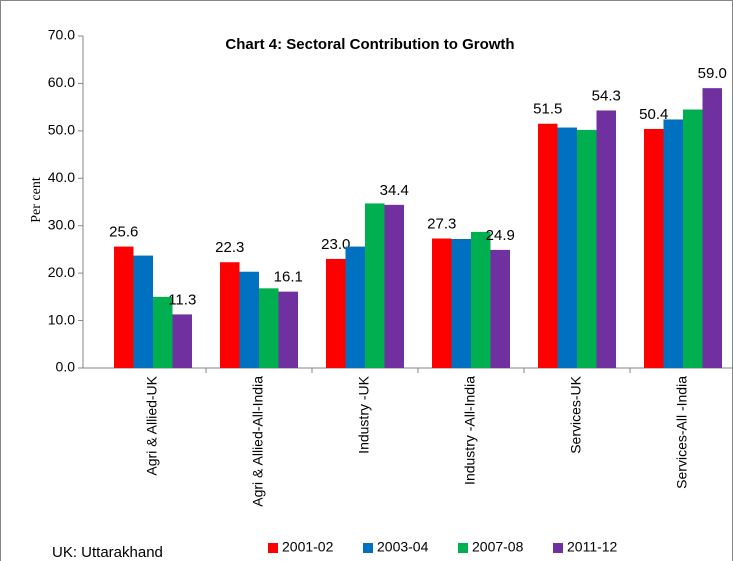  What do you see at coordinates (61, 177) in the screenshot?
I see `y-tick-label: 40.0` at bounding box center [61, 177].